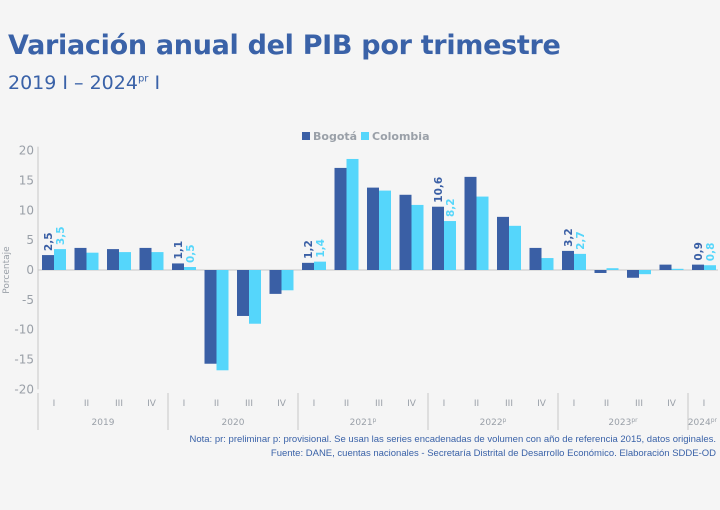 The height and width of the screenshot is (510, 720). What do you see at coordinates (439, 190) in the screenshot?
I see `data-label: 10,6` at bounding box center [439, 190].